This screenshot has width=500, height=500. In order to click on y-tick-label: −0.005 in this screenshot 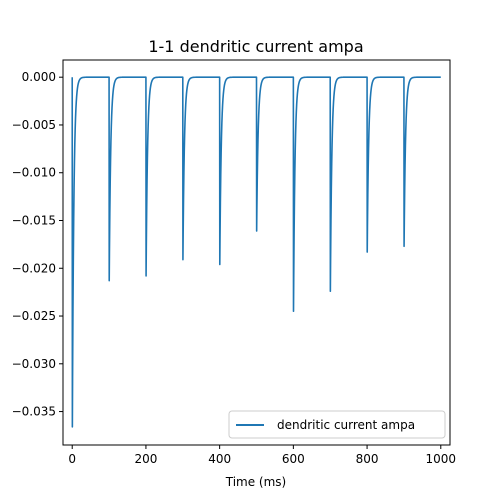, I will do `click(34, 125)`.